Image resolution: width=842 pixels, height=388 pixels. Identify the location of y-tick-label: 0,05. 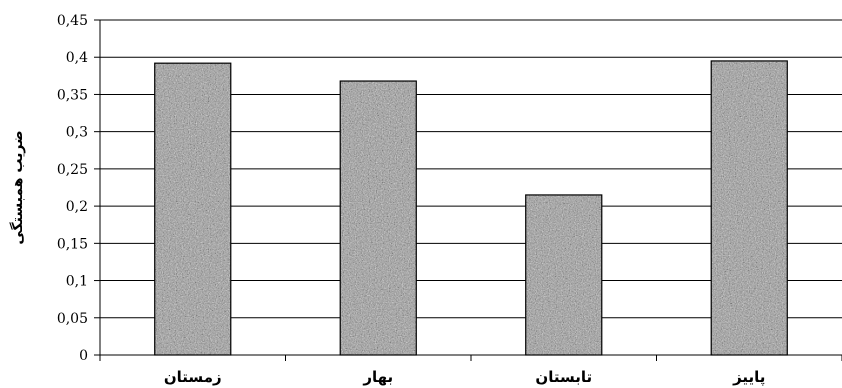
(72, 319).